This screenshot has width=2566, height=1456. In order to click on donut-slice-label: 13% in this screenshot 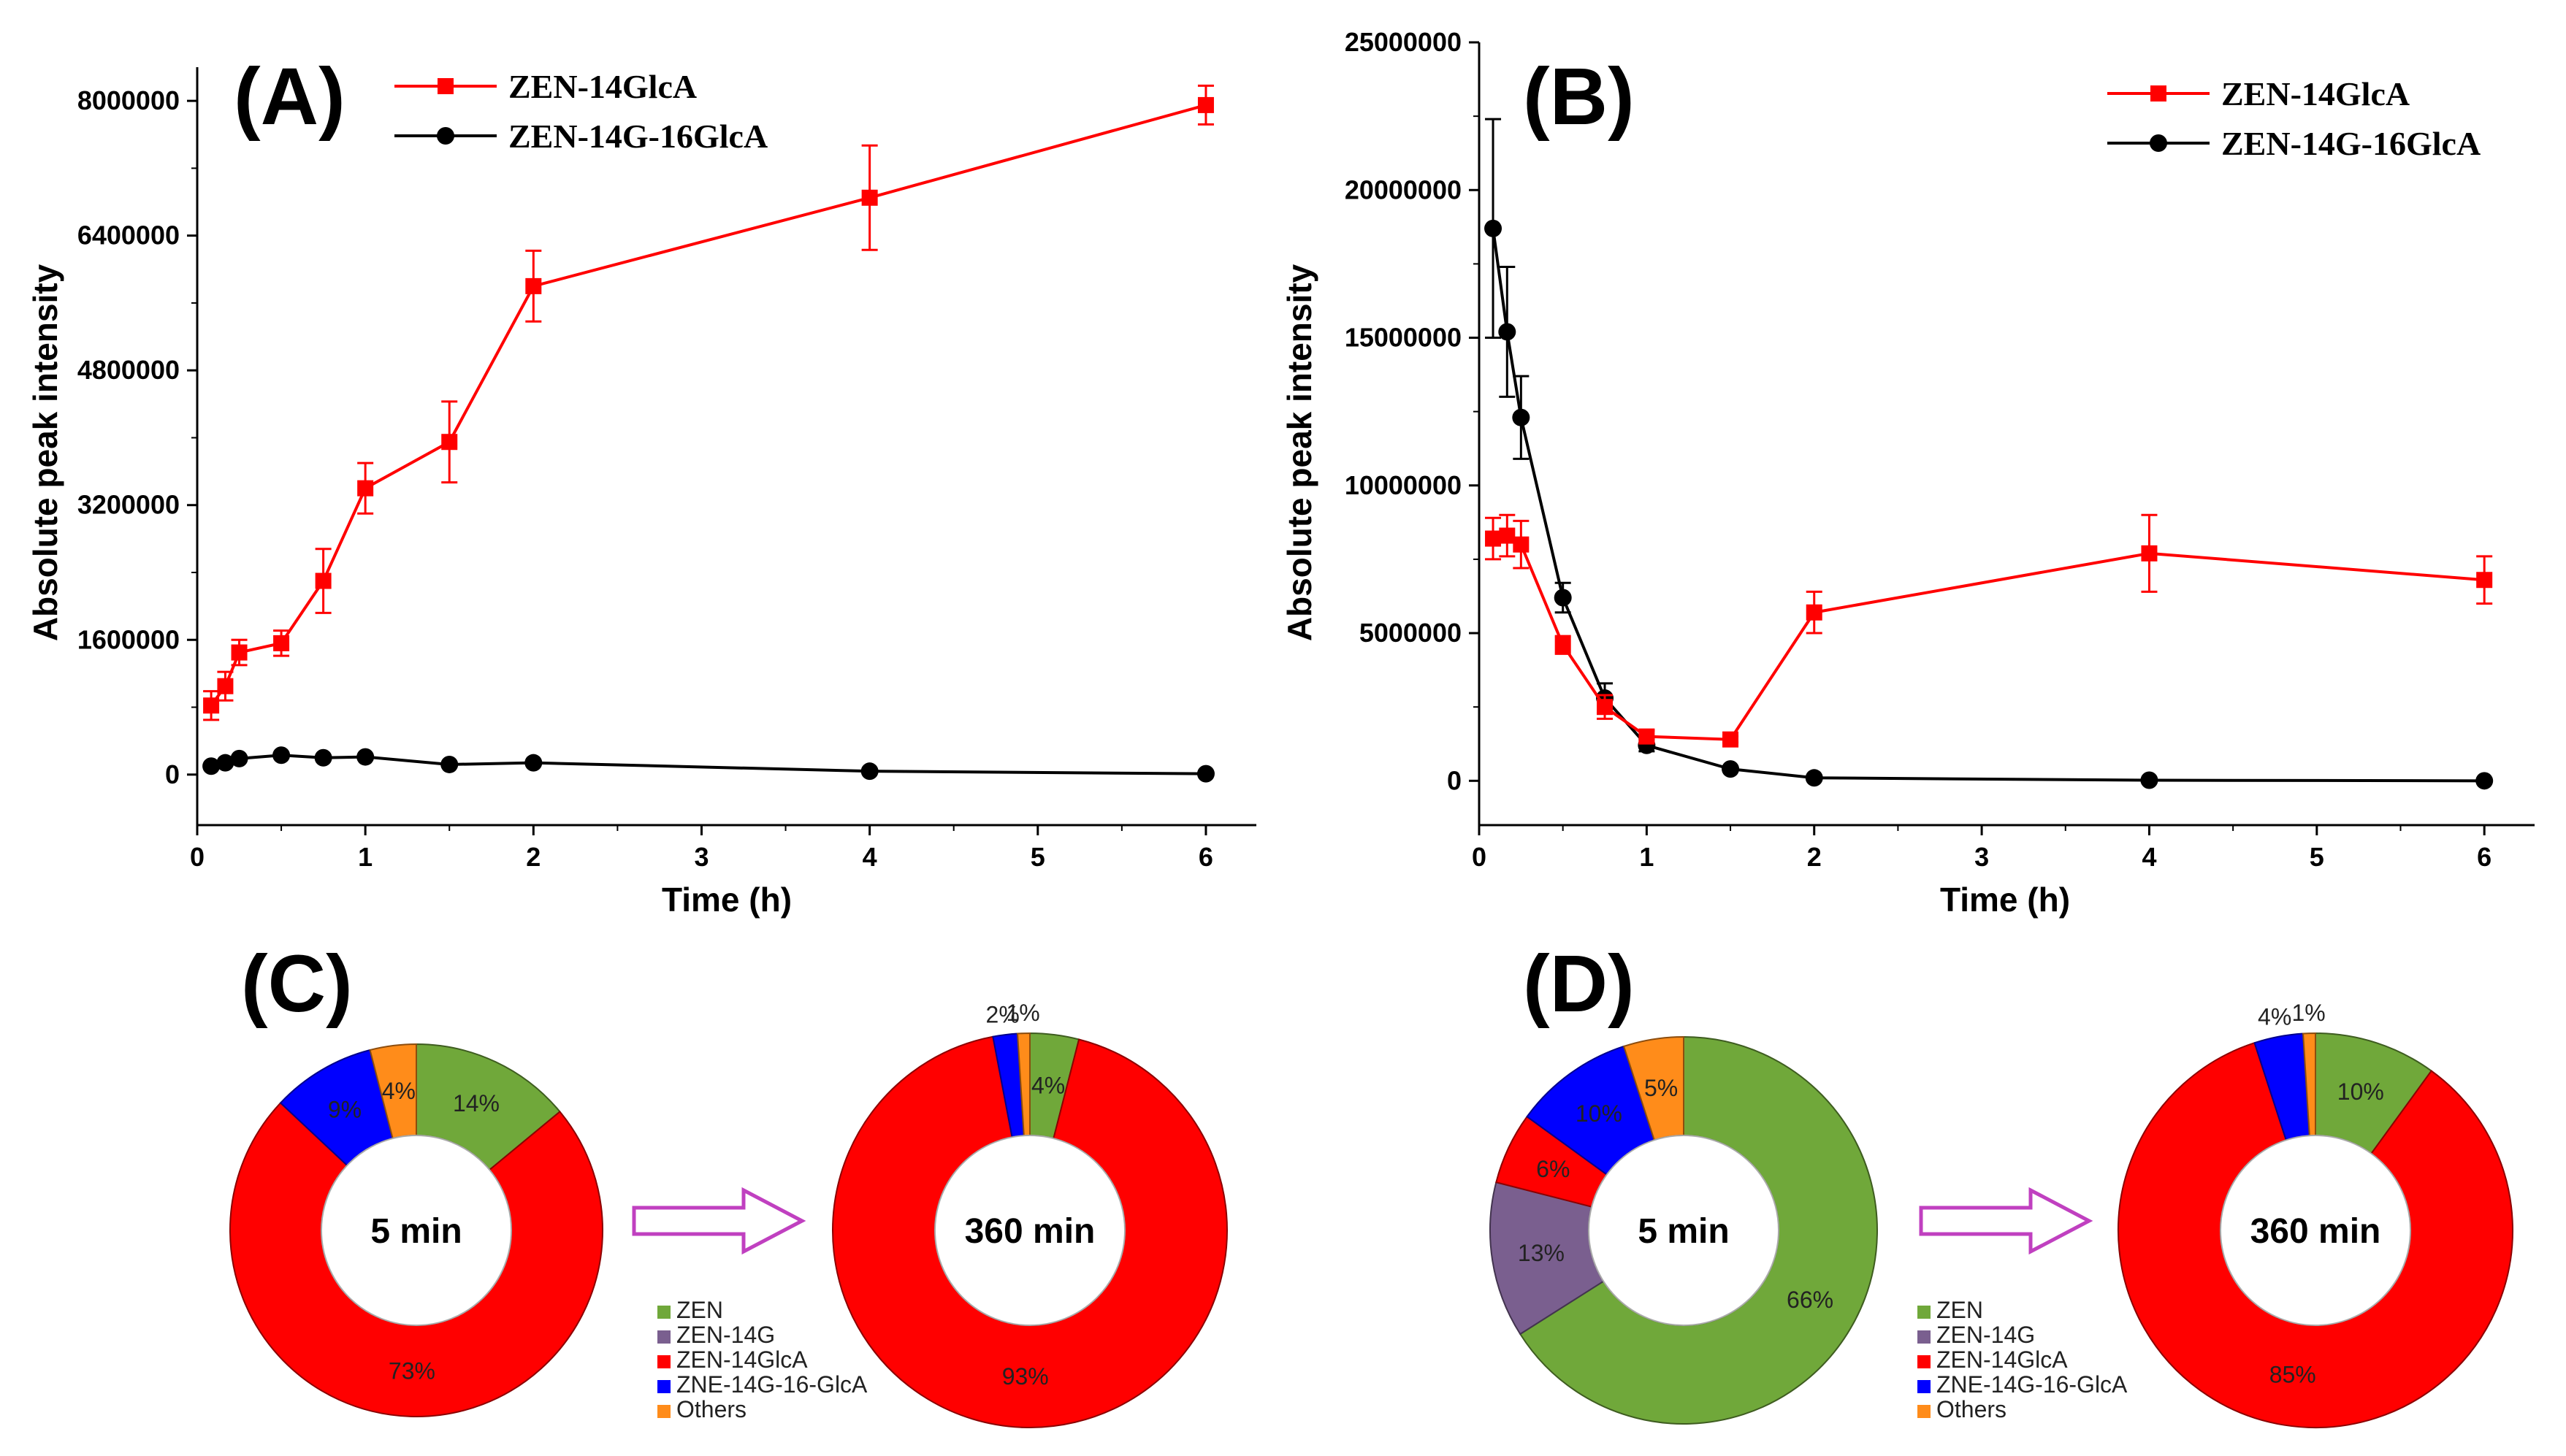, I will do `click(1541, 1253)`.